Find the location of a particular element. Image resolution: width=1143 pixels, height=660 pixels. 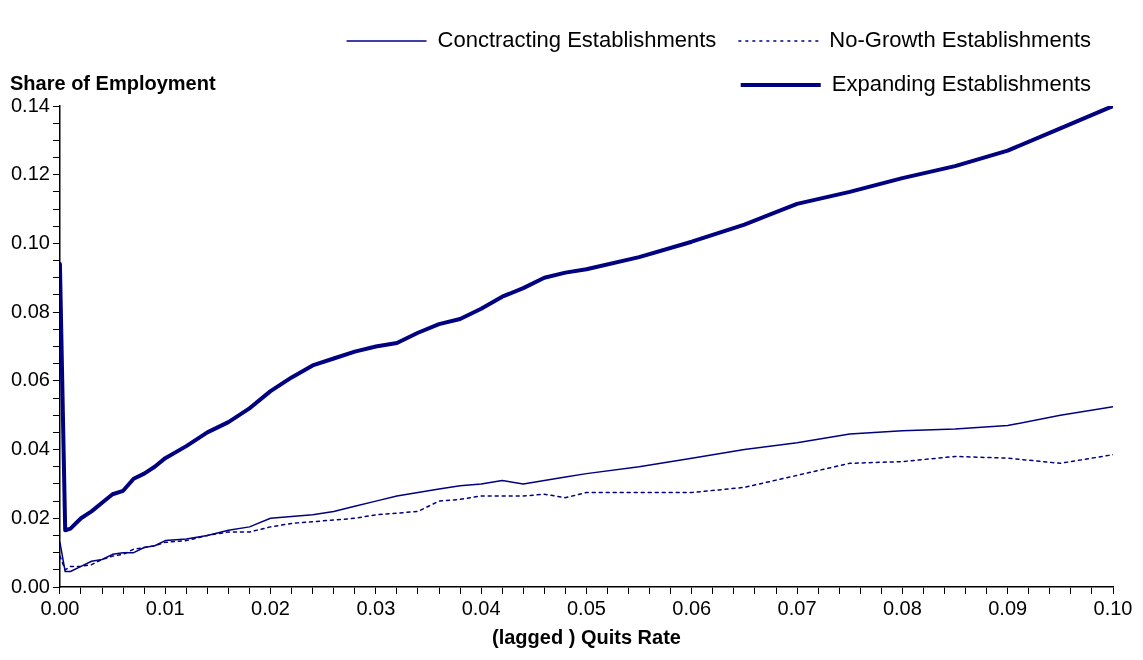

y-axis-title: Share of Employment is located at coordinates (113, 82).